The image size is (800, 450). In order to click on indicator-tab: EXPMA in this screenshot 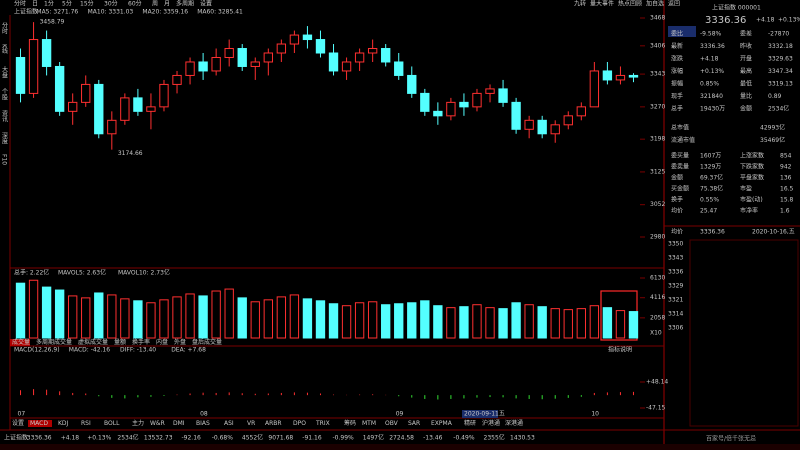, I will do `click(442, 423)`.